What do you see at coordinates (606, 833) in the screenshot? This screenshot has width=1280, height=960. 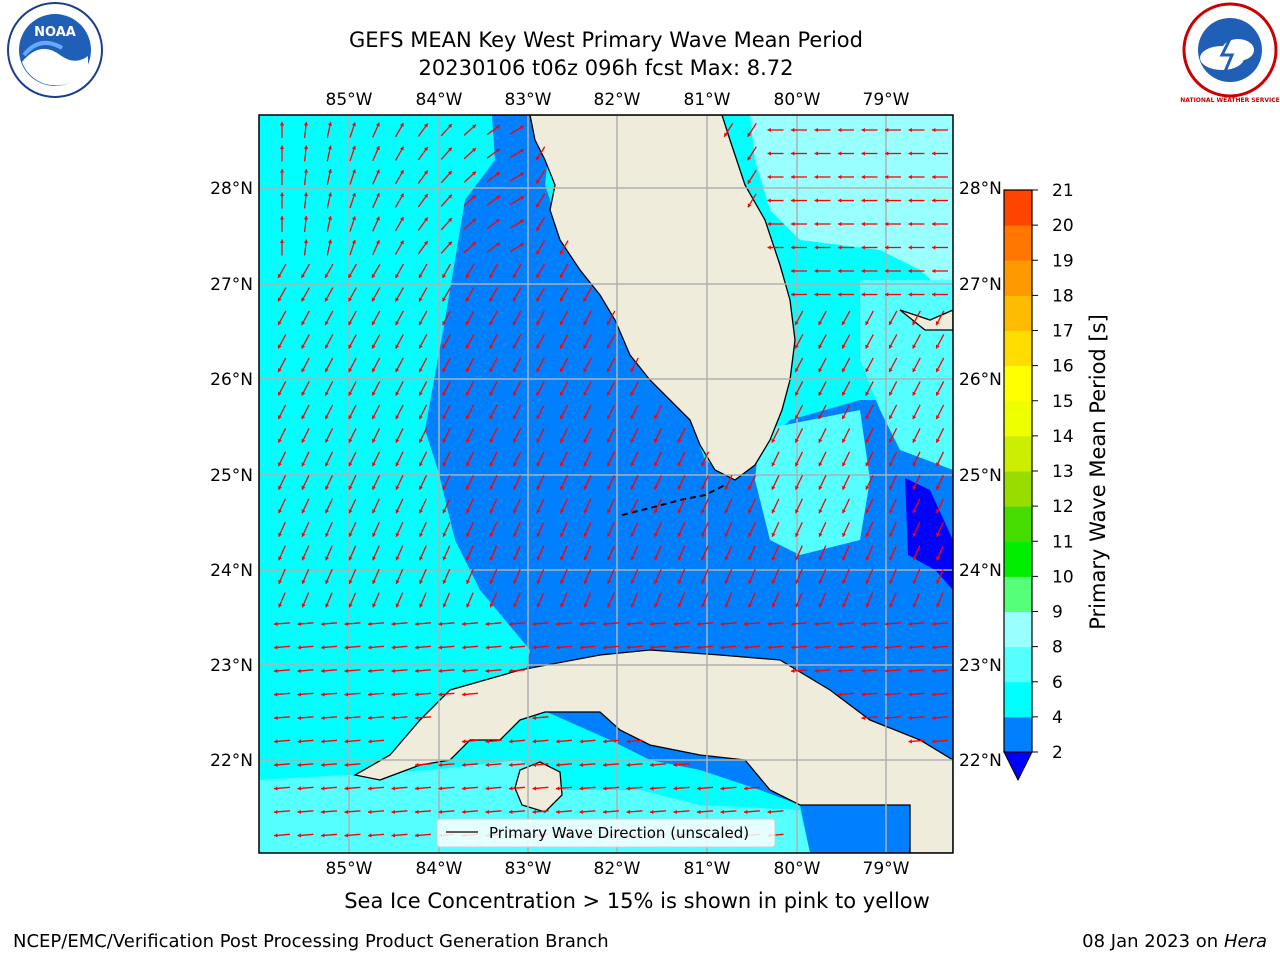 I see `map-legend: Primary Wave Direction (unscaled)` at bounding box center [606, 833].